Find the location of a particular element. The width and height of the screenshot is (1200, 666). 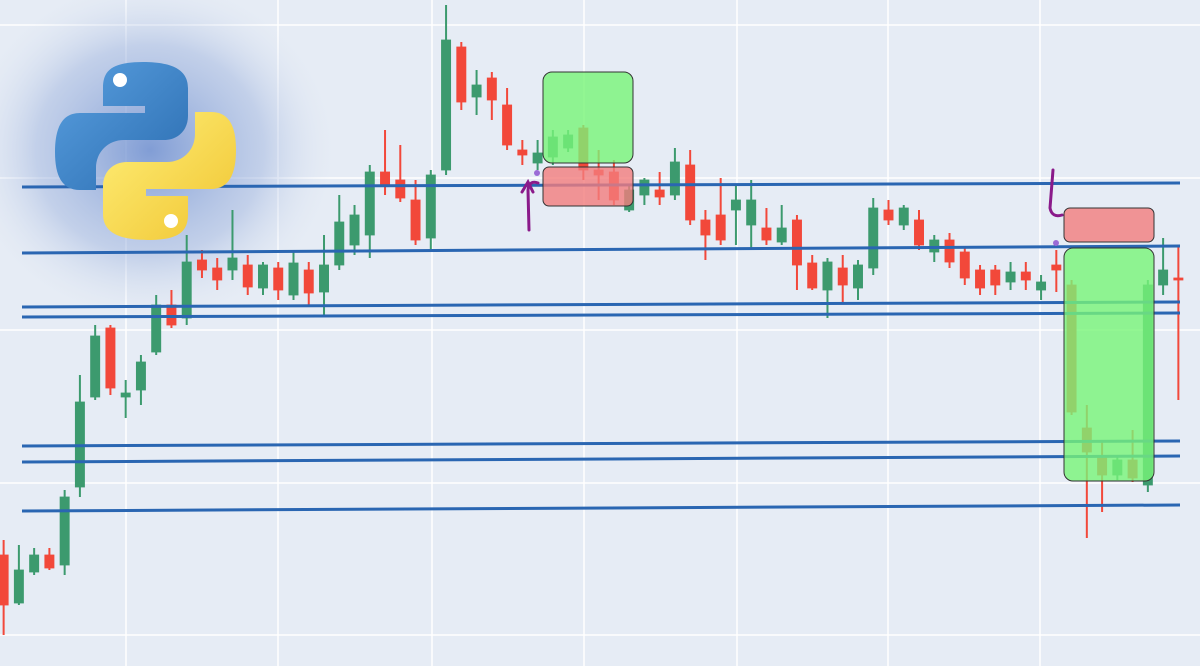

sell-arrow is located at coordinates (1056, 193).